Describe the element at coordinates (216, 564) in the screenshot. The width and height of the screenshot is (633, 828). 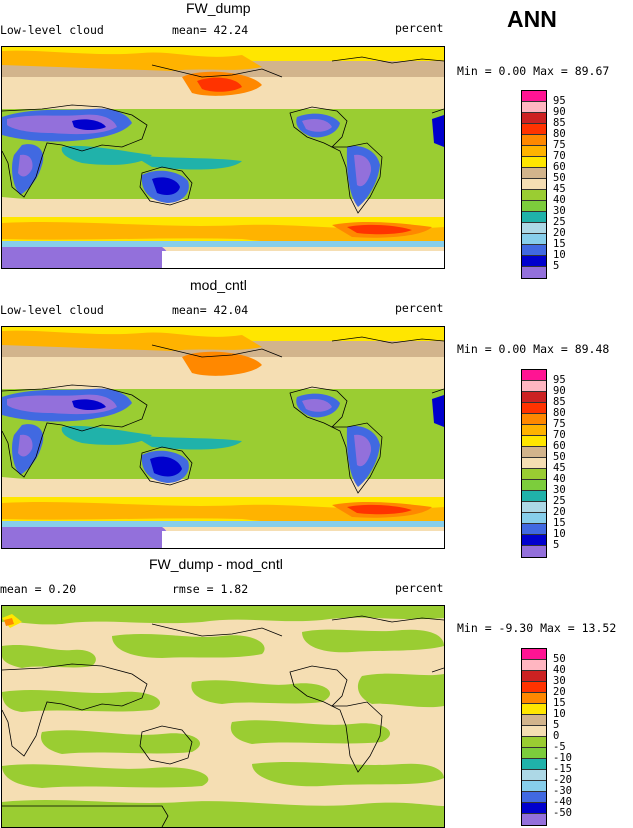
I see `panel-3-title: FW_dump - mod_cntl` at that location.